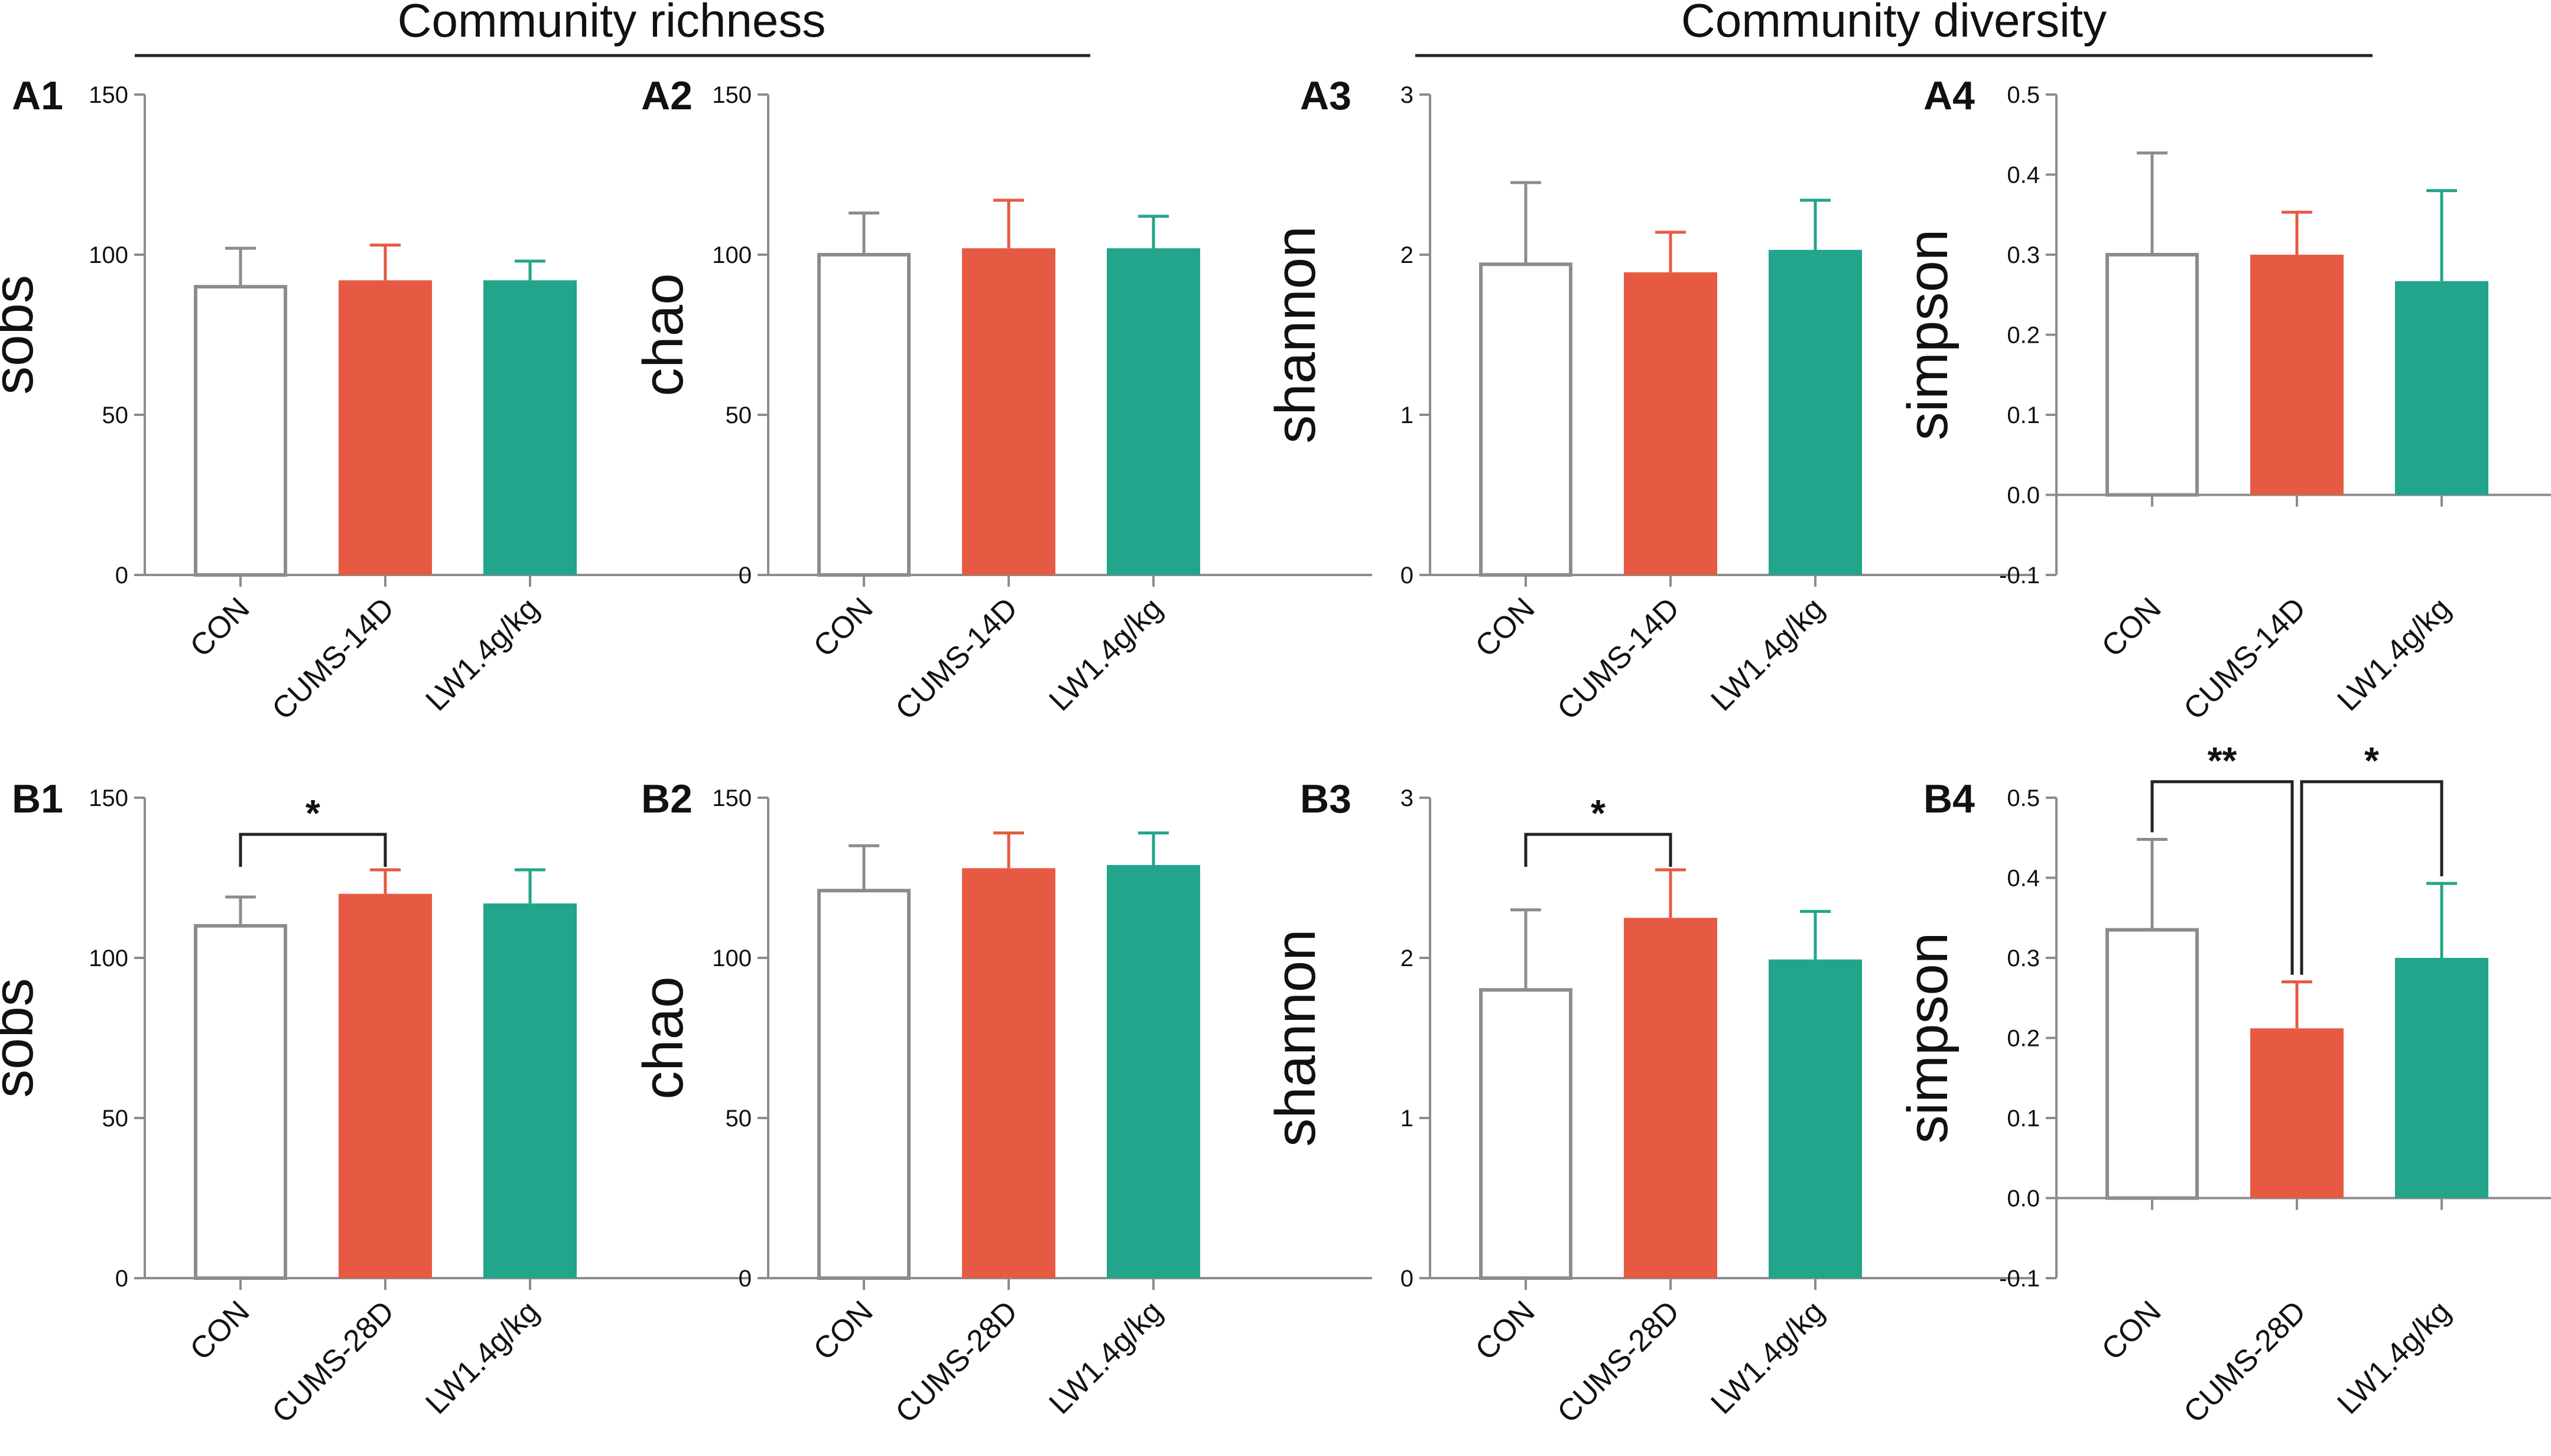 The width and height of the screenshot is (2551, 1456). What do you see at coordinates (2394, 1357) in the screenshot?
I see `category-label-b4-2: LW1.4g/kg` at bounding box center [2394, 1357].